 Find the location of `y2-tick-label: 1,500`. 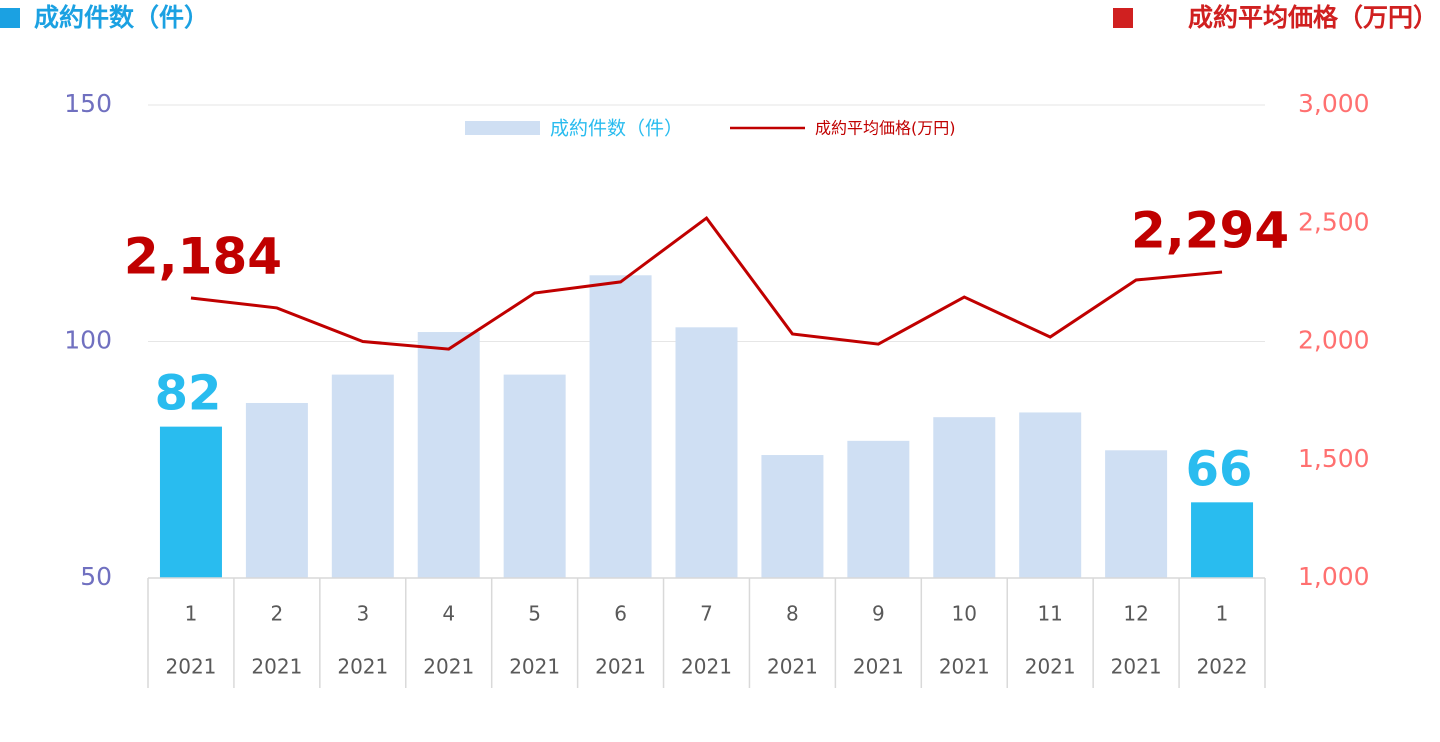

y2-tick-label: 1,500 is located at coordinates (1334, 458).